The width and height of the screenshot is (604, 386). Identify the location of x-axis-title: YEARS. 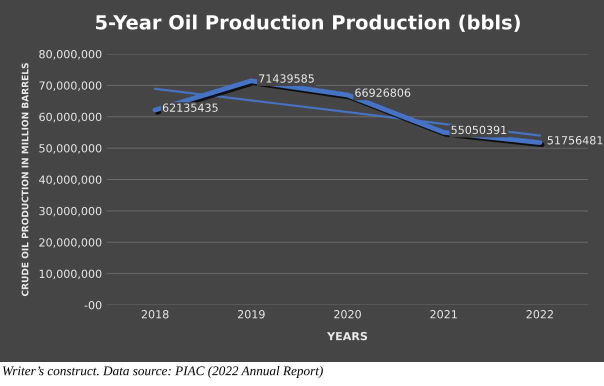
(347, 336).